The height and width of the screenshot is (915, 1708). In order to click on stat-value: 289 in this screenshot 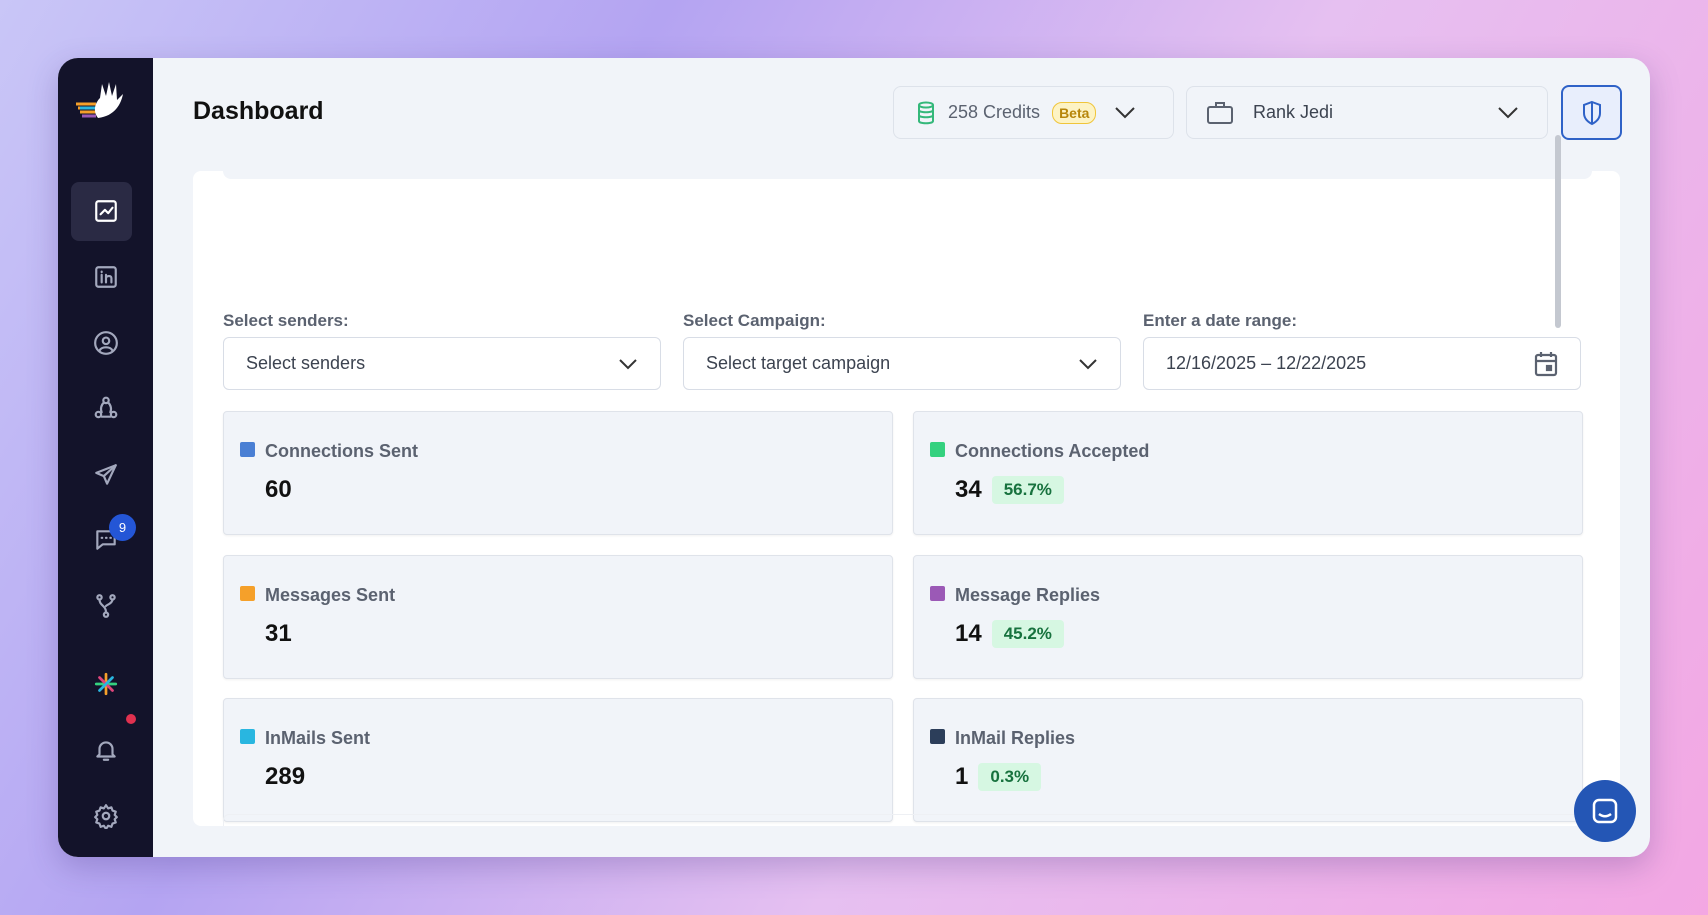, I will do `click(285, 776)`.